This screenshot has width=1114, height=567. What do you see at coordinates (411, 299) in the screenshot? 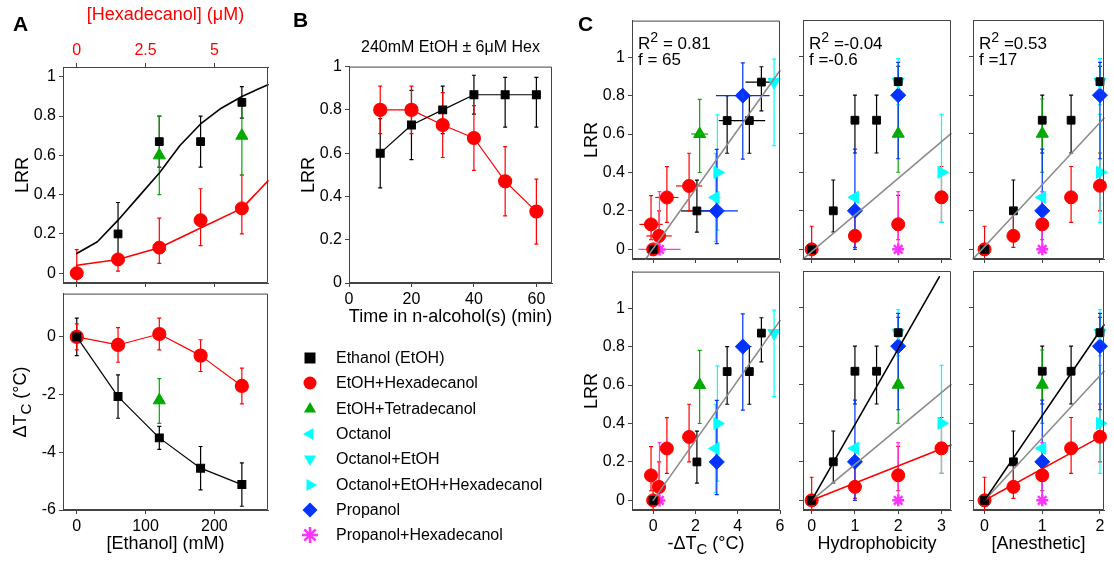
I see `x-tick-label: 20` at bounding box center [411, 299].